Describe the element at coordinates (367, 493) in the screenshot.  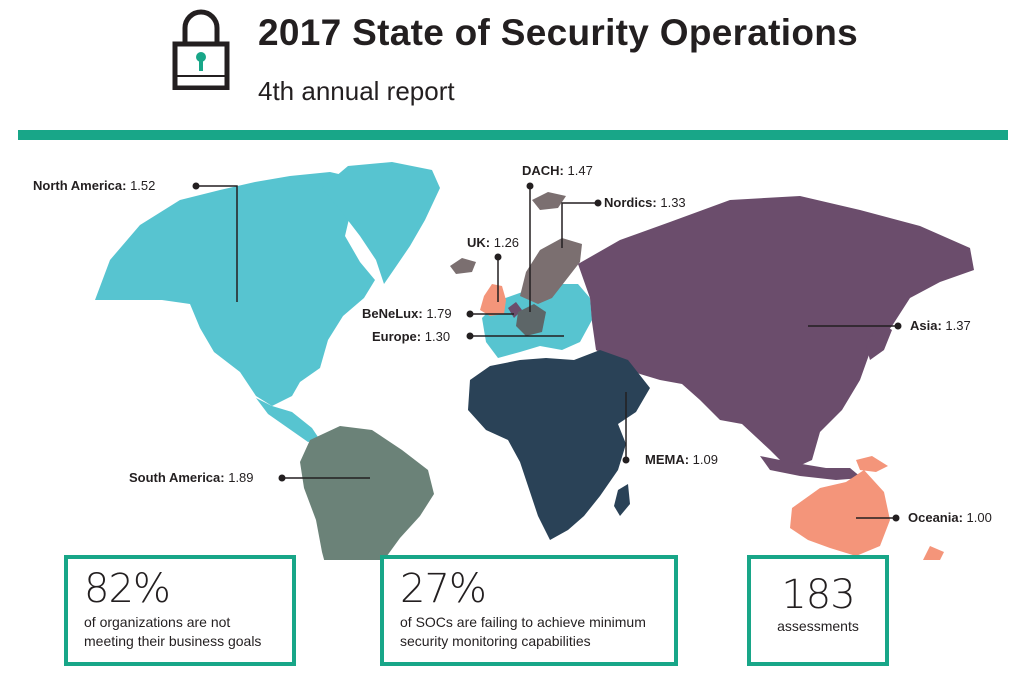
I see `region-south-america` at that location.